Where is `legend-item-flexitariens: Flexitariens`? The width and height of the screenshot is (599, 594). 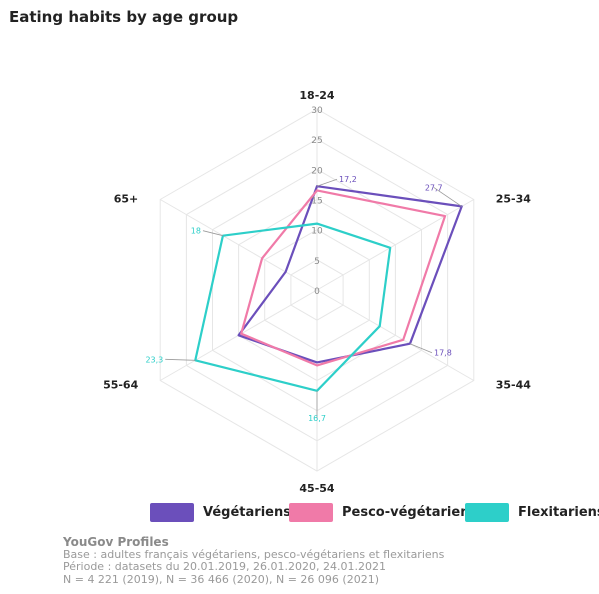 legend-item-flexitariens: Flexitariens is located at coordinates (532, 512).